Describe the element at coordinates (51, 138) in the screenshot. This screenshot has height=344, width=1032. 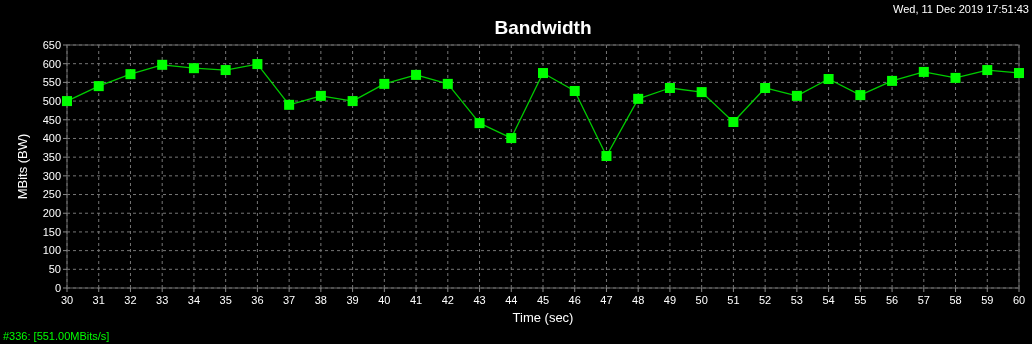
I see `y-tick-label: 400` at that location.